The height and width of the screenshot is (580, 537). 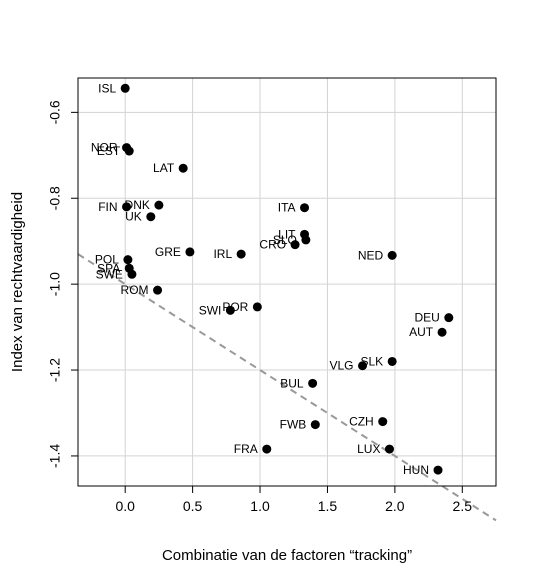 I want to click on x-axis: 0.0 0.5 1.0 1.5 2.0 2.5, so click(x=294, y=499).